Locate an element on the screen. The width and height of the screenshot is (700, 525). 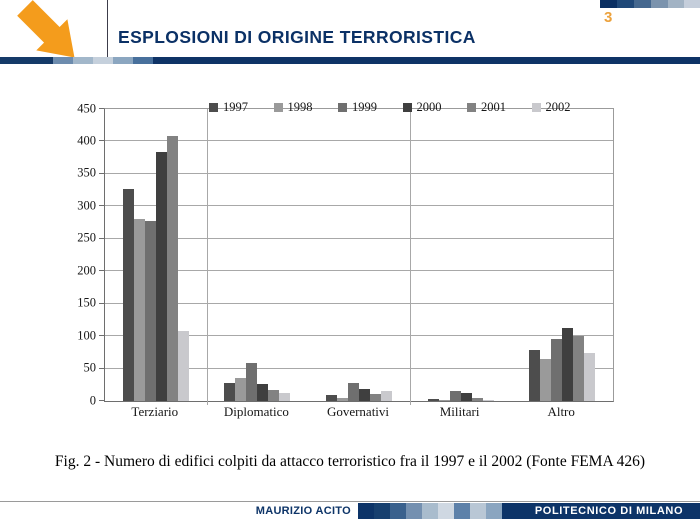
legend-item-1999: 1999 is located at coordinates (370, 107).